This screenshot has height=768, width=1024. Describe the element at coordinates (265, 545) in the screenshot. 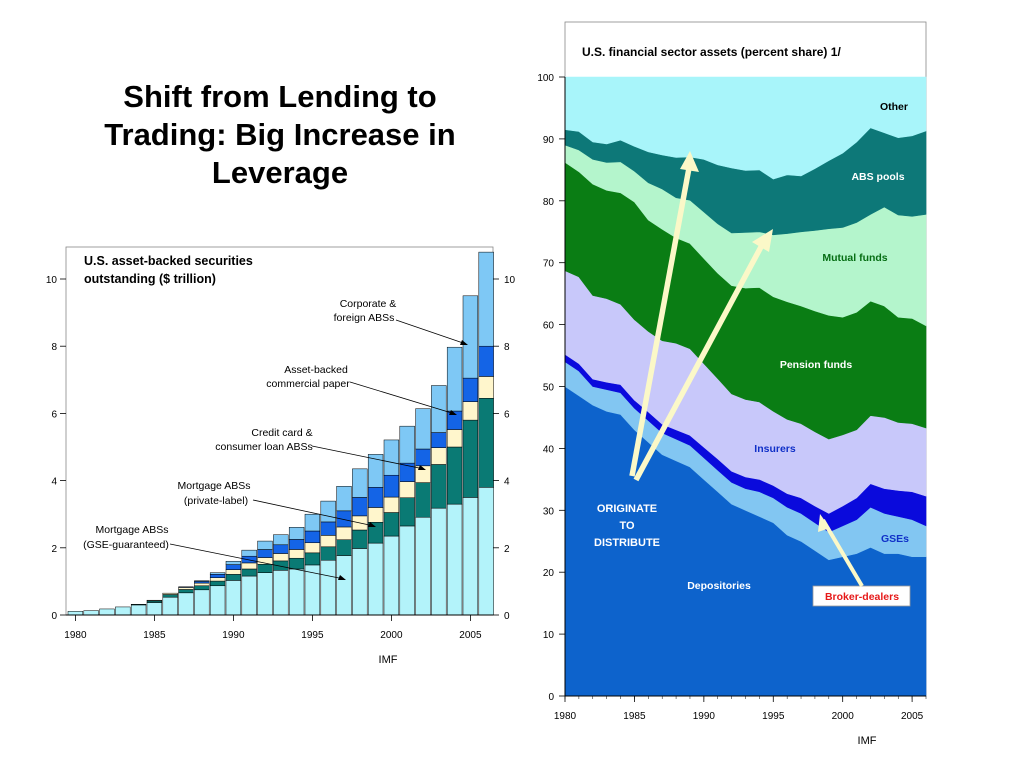

I see `abs-bar-corporate-1992` at that location.